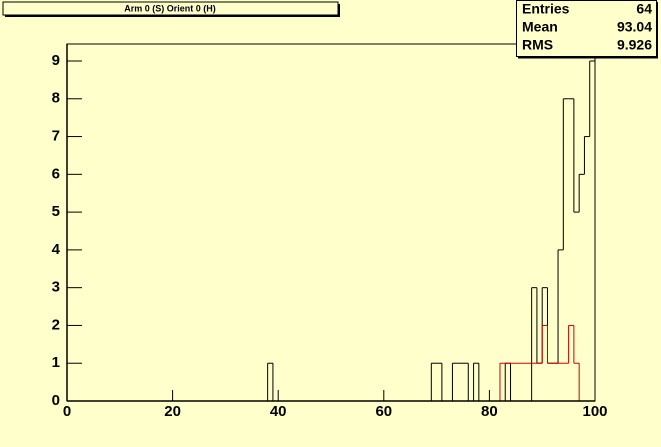 This screenshot has height=447, width=661. Describe the element at coordinates (634, 27) in the screenshot. I see `stats-value: 93.04` at that location.